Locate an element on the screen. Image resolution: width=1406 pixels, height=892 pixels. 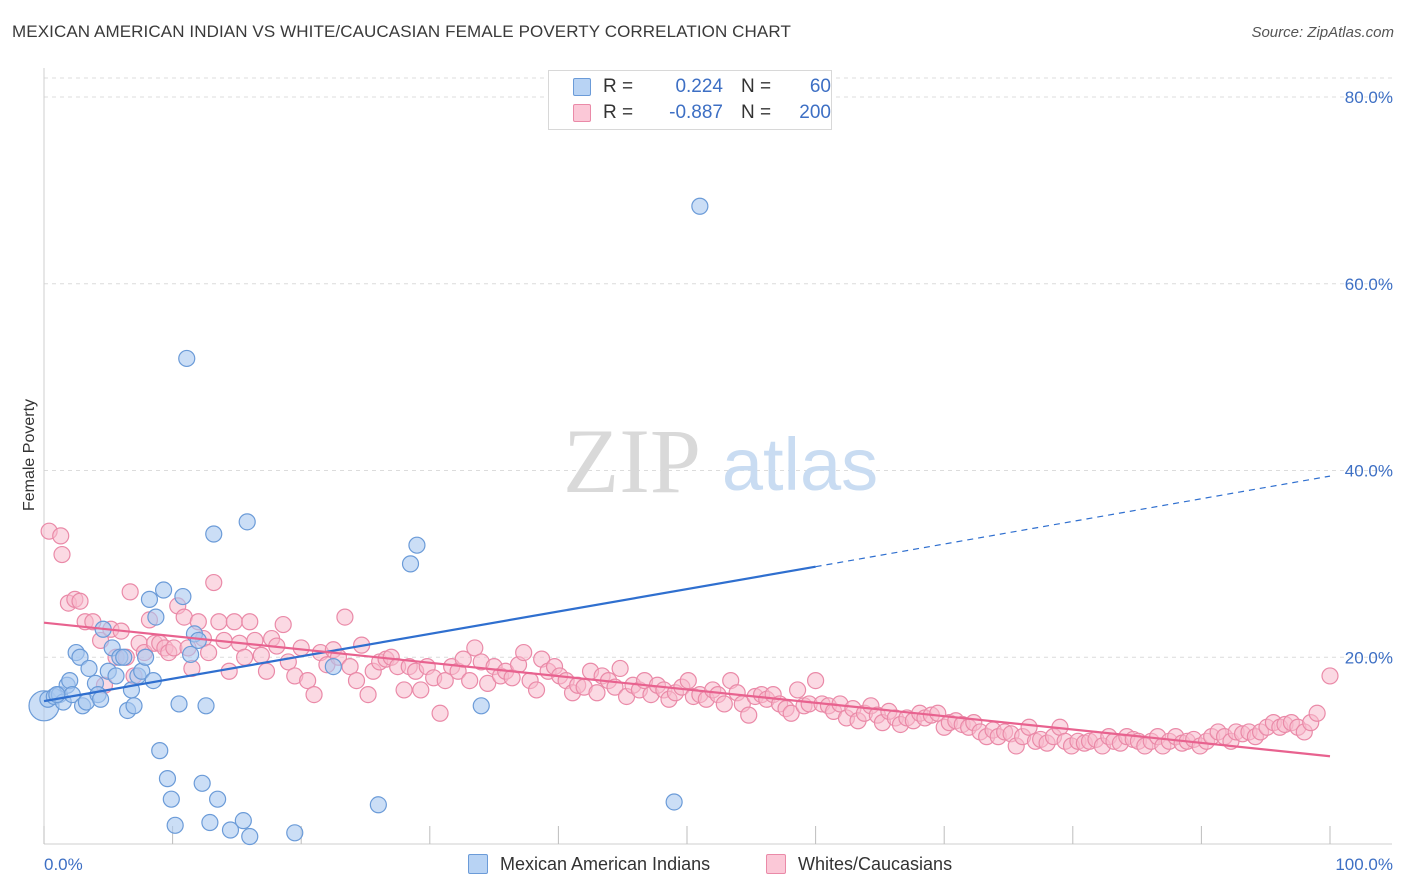
legend-n-value: 60 is located at coordinates (820, 86).